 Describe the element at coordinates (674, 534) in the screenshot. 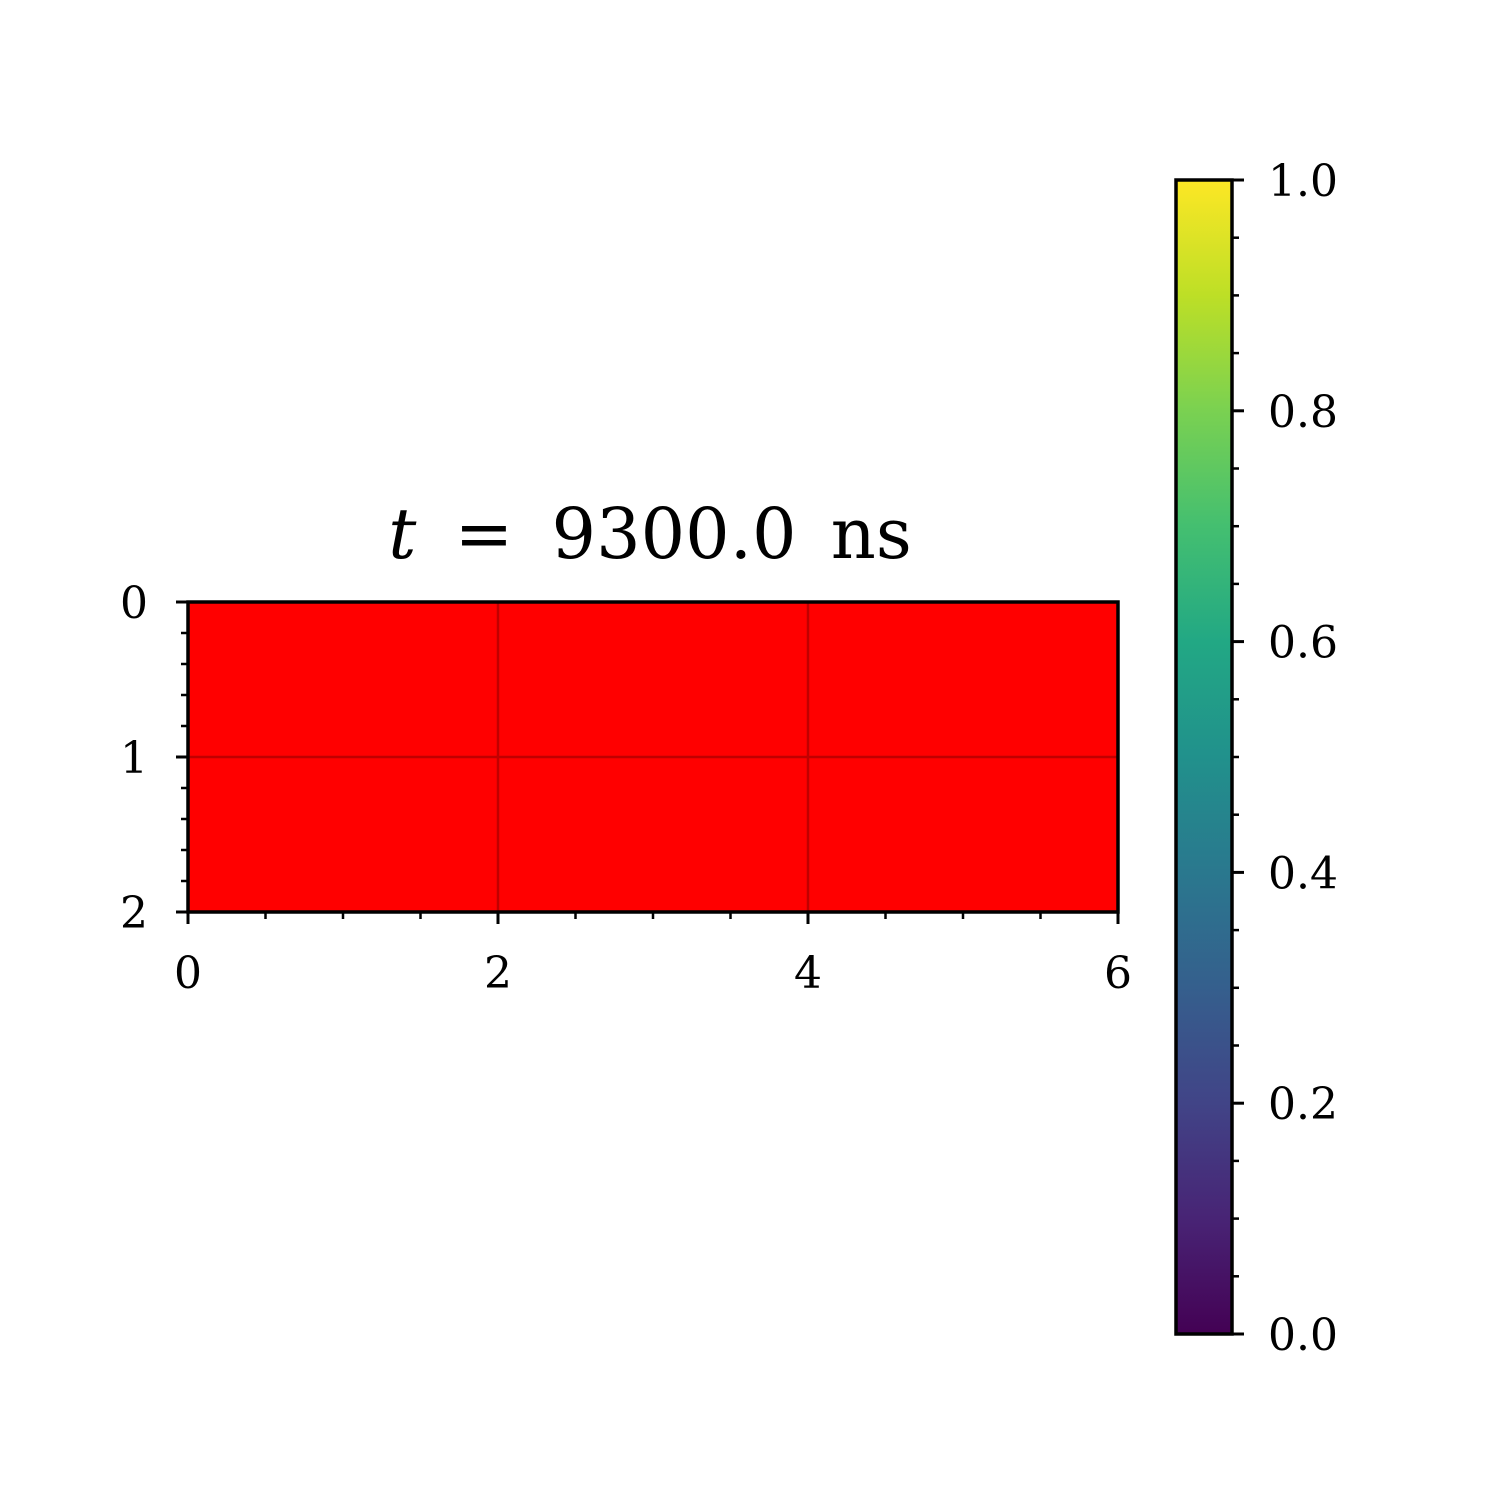

I see `title-value: 9300.0` at that location.